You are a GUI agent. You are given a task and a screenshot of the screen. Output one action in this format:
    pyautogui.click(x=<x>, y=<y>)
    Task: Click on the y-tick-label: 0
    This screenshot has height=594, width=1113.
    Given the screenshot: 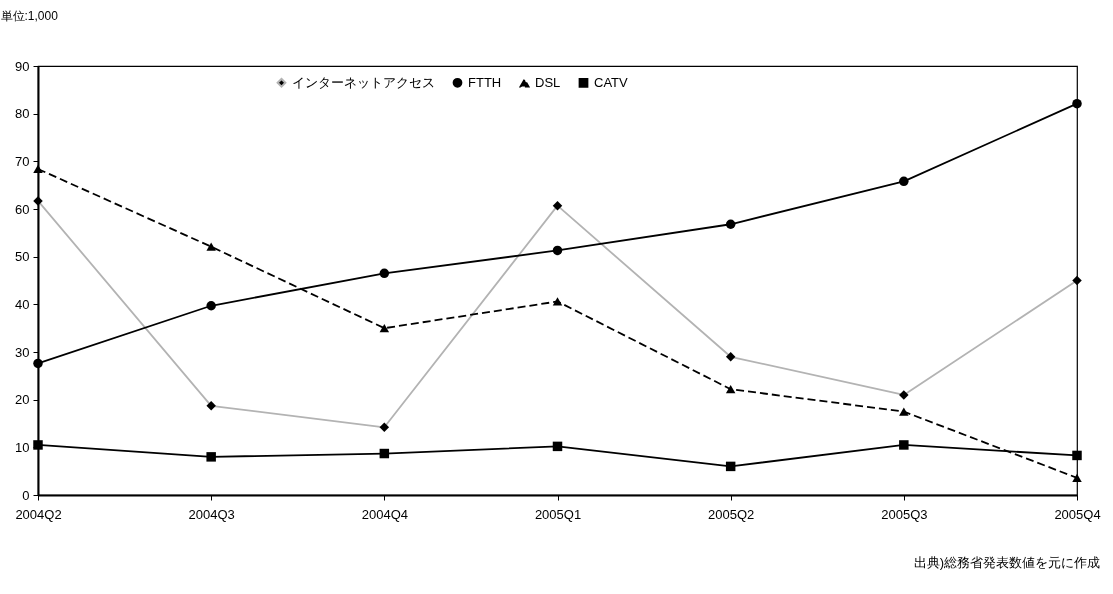 What is the action you would take?
    pyautogui.click(x=26, y=495)
    